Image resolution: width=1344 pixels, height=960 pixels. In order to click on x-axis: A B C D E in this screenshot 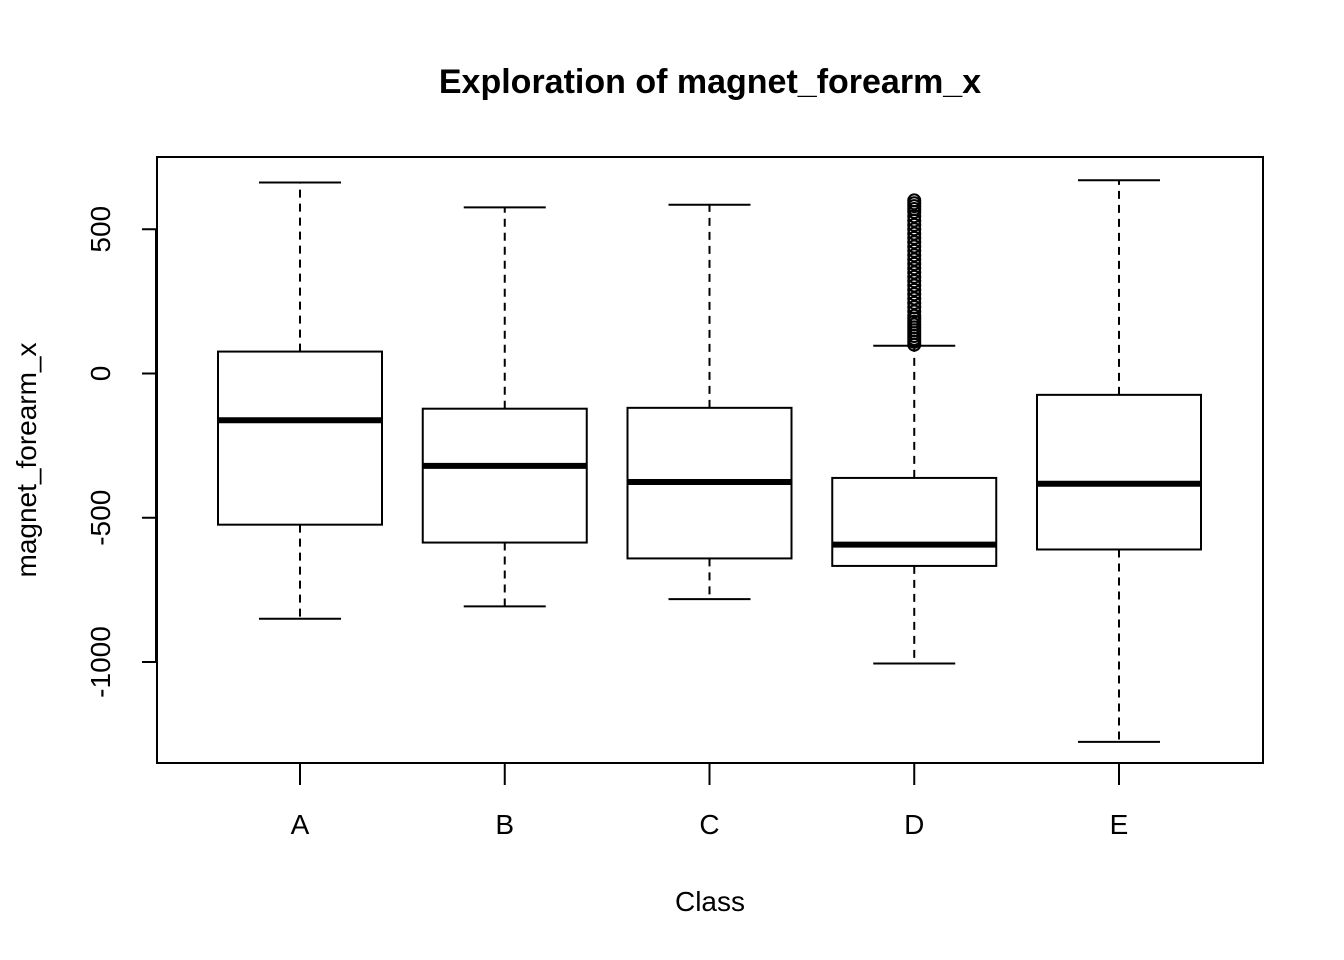, I will do `click(710, 801)`.